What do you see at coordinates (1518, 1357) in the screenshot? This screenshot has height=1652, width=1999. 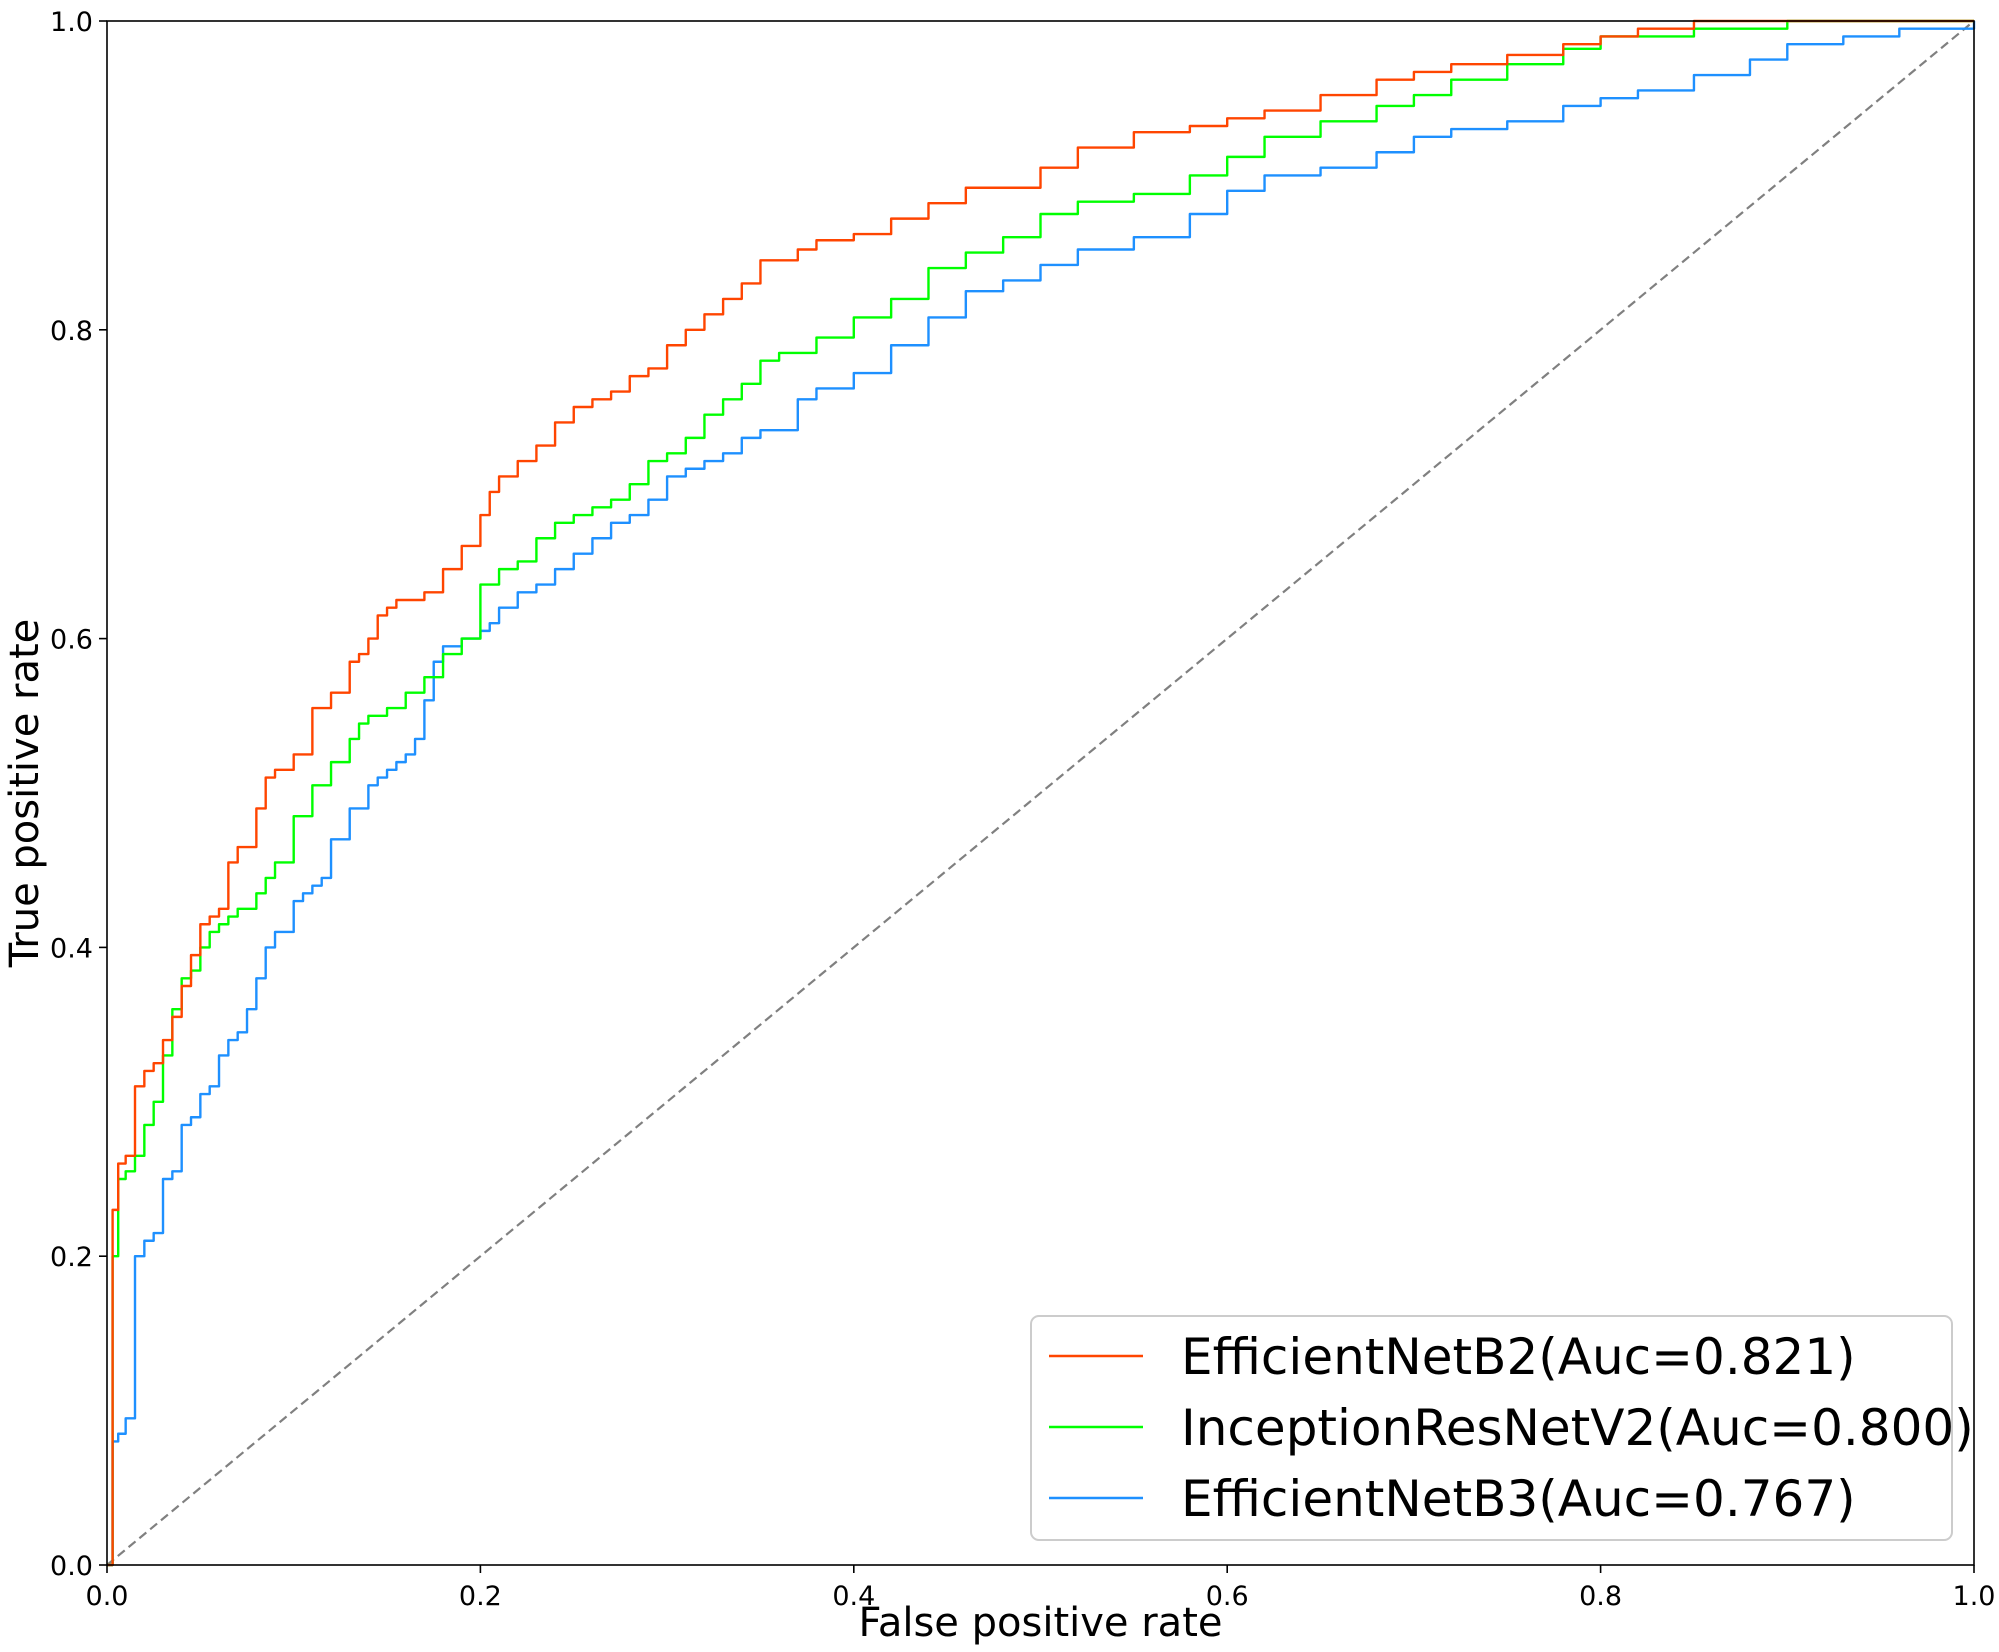 I see `legend-entry-0: EfficientNetB2(Auc=0.821)` at bounding box center [1518, 1357].